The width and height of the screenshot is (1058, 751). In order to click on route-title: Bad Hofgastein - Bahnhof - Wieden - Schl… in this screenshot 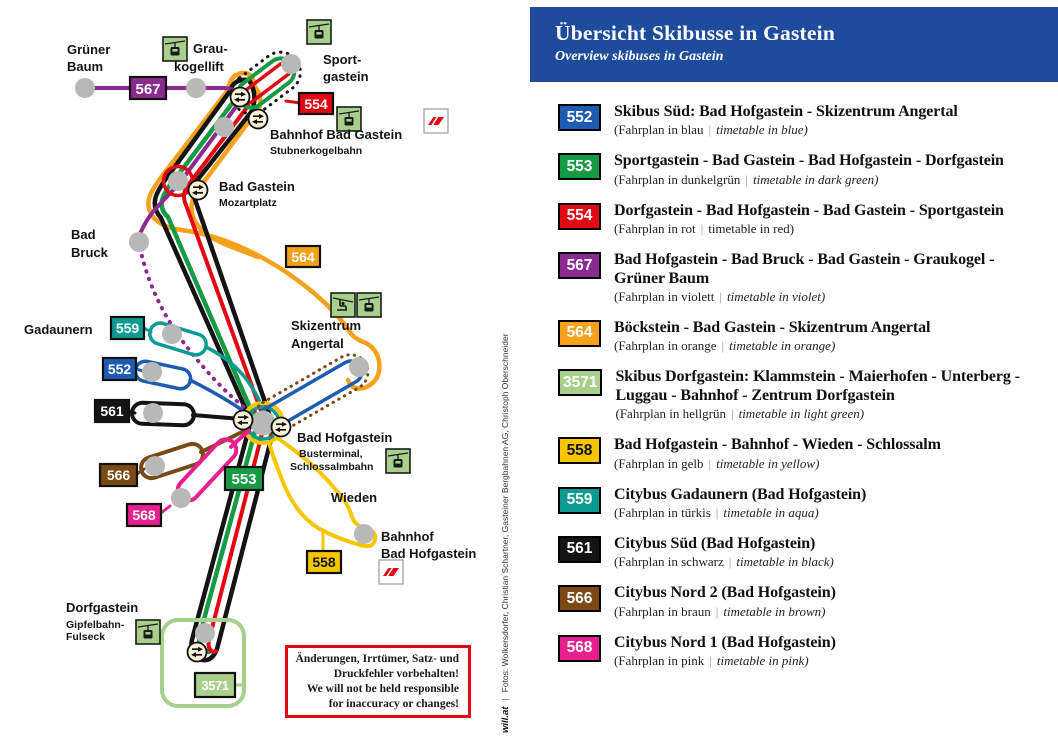, I will do `click(777, 445)`.